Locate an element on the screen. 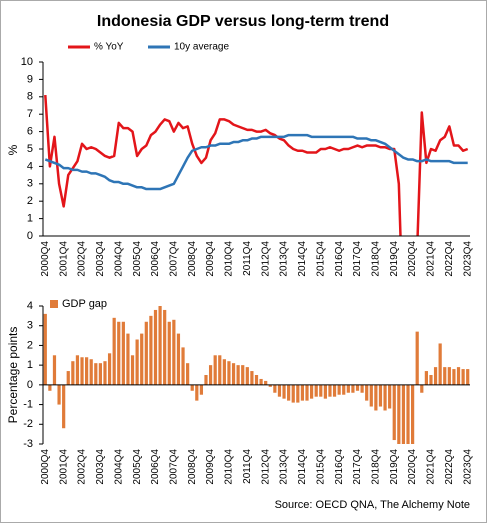  x-tick-label: 2005Q4 is located at coordinates (137, 259).